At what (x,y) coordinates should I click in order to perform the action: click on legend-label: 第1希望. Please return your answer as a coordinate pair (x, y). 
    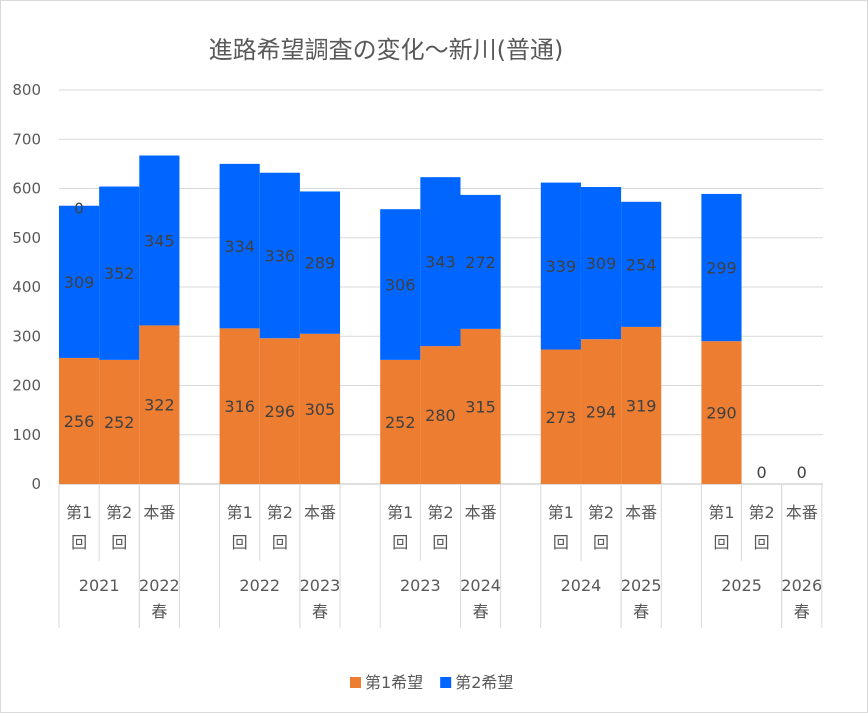
    Looking at the image, I should click on (394, 682).